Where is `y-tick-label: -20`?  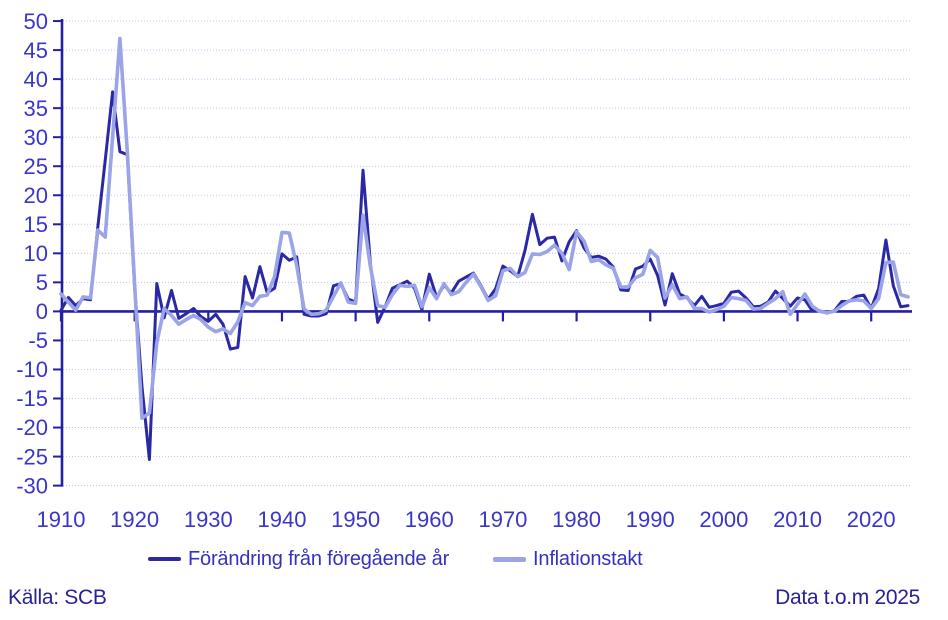
y-tick-label: -20 is located at coordinates (32, 427).